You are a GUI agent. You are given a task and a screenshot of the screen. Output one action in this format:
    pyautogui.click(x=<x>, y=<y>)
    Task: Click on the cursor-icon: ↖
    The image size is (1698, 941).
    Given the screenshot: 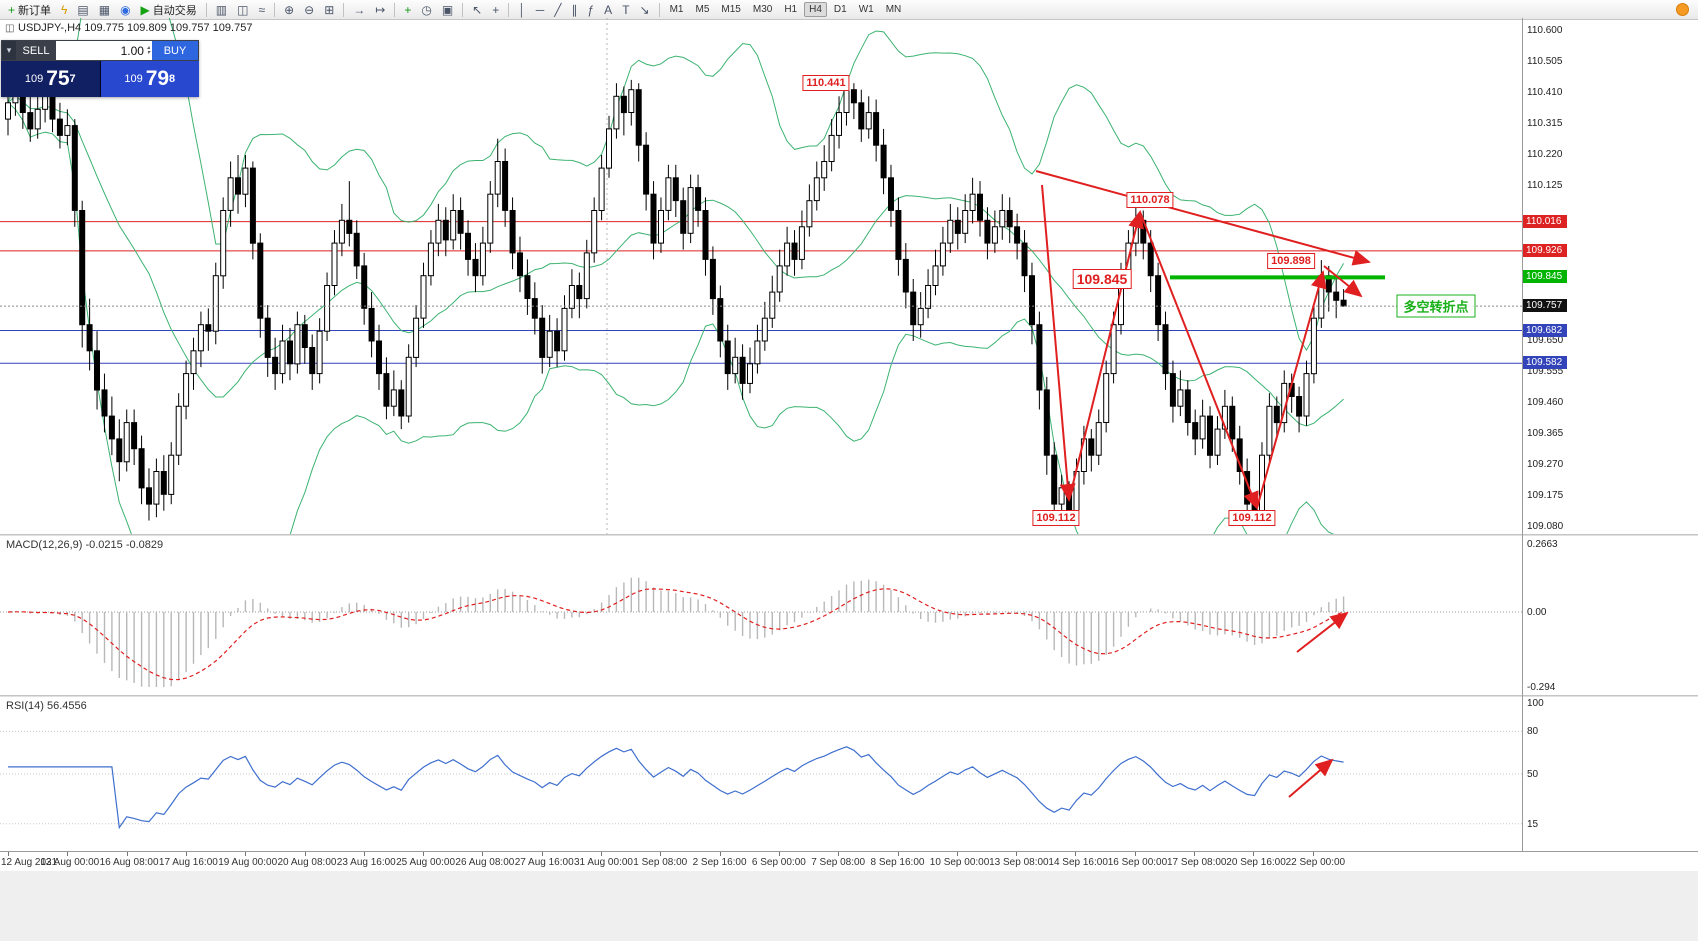 What is the action you would take?
    pyautogui.click(x=477, y=9)
    